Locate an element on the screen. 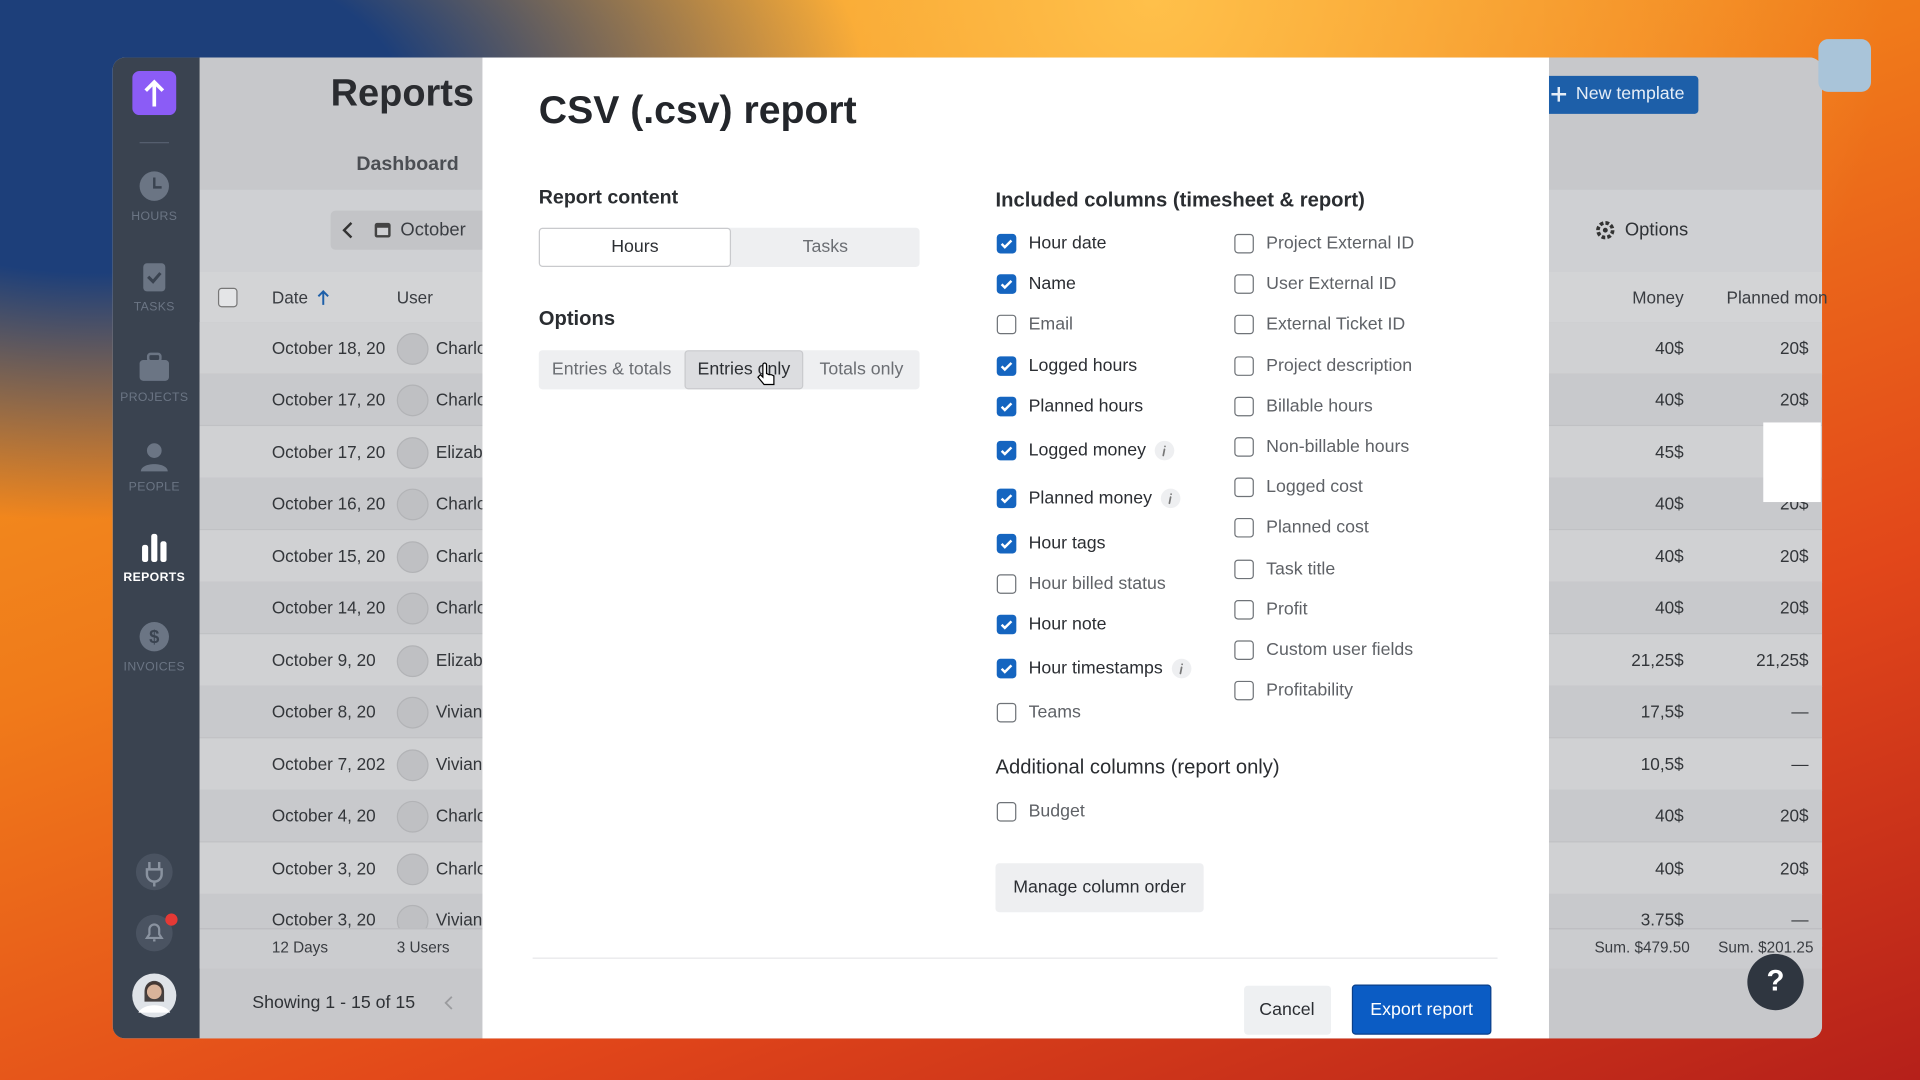 The image size is (1920, 1080). checkbox-label: Email is located at coordinates (1050, 324).